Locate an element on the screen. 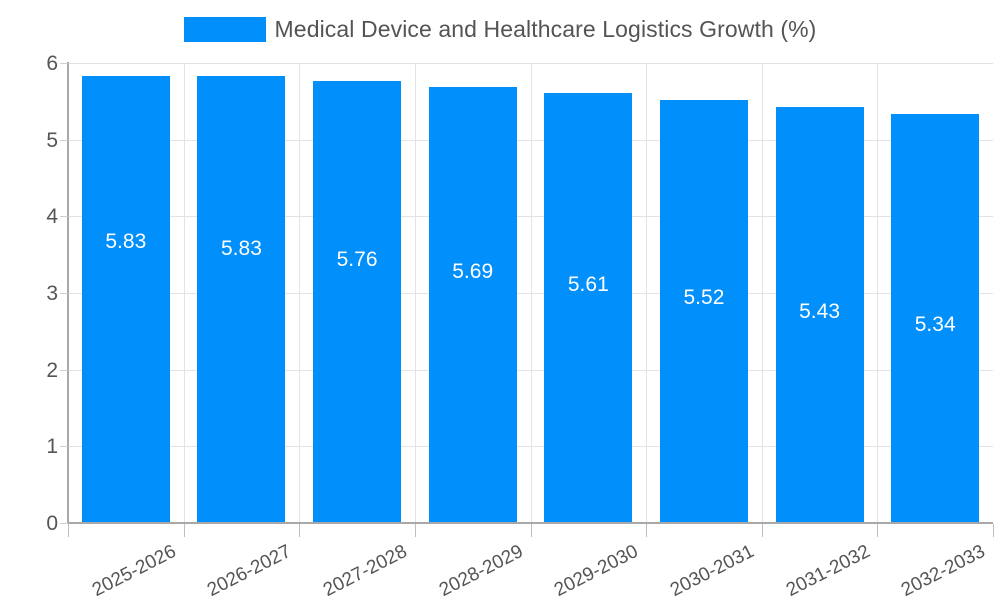  y-tick-label: 5 is located at coordinates (52, 140).